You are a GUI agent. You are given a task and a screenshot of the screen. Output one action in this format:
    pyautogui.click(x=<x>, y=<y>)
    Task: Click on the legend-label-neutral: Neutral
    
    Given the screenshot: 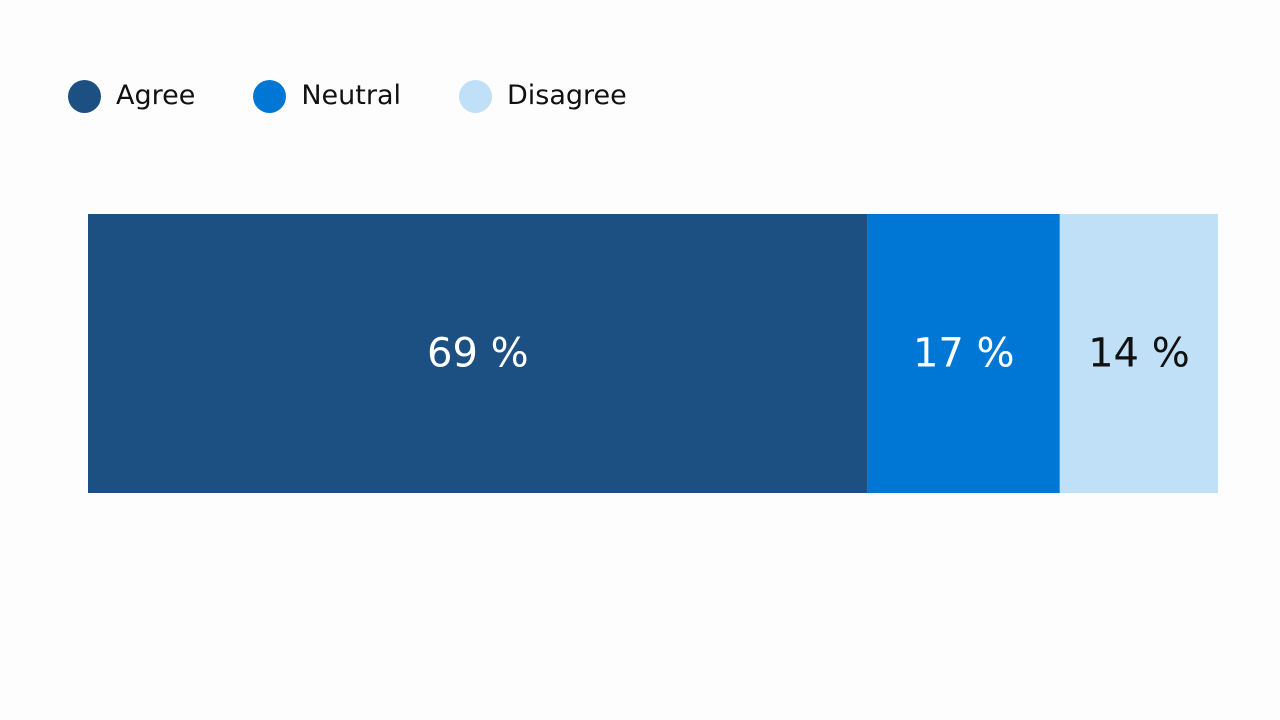 What is the action you would take?
    pyautogui.click(x=351, y=95)
    